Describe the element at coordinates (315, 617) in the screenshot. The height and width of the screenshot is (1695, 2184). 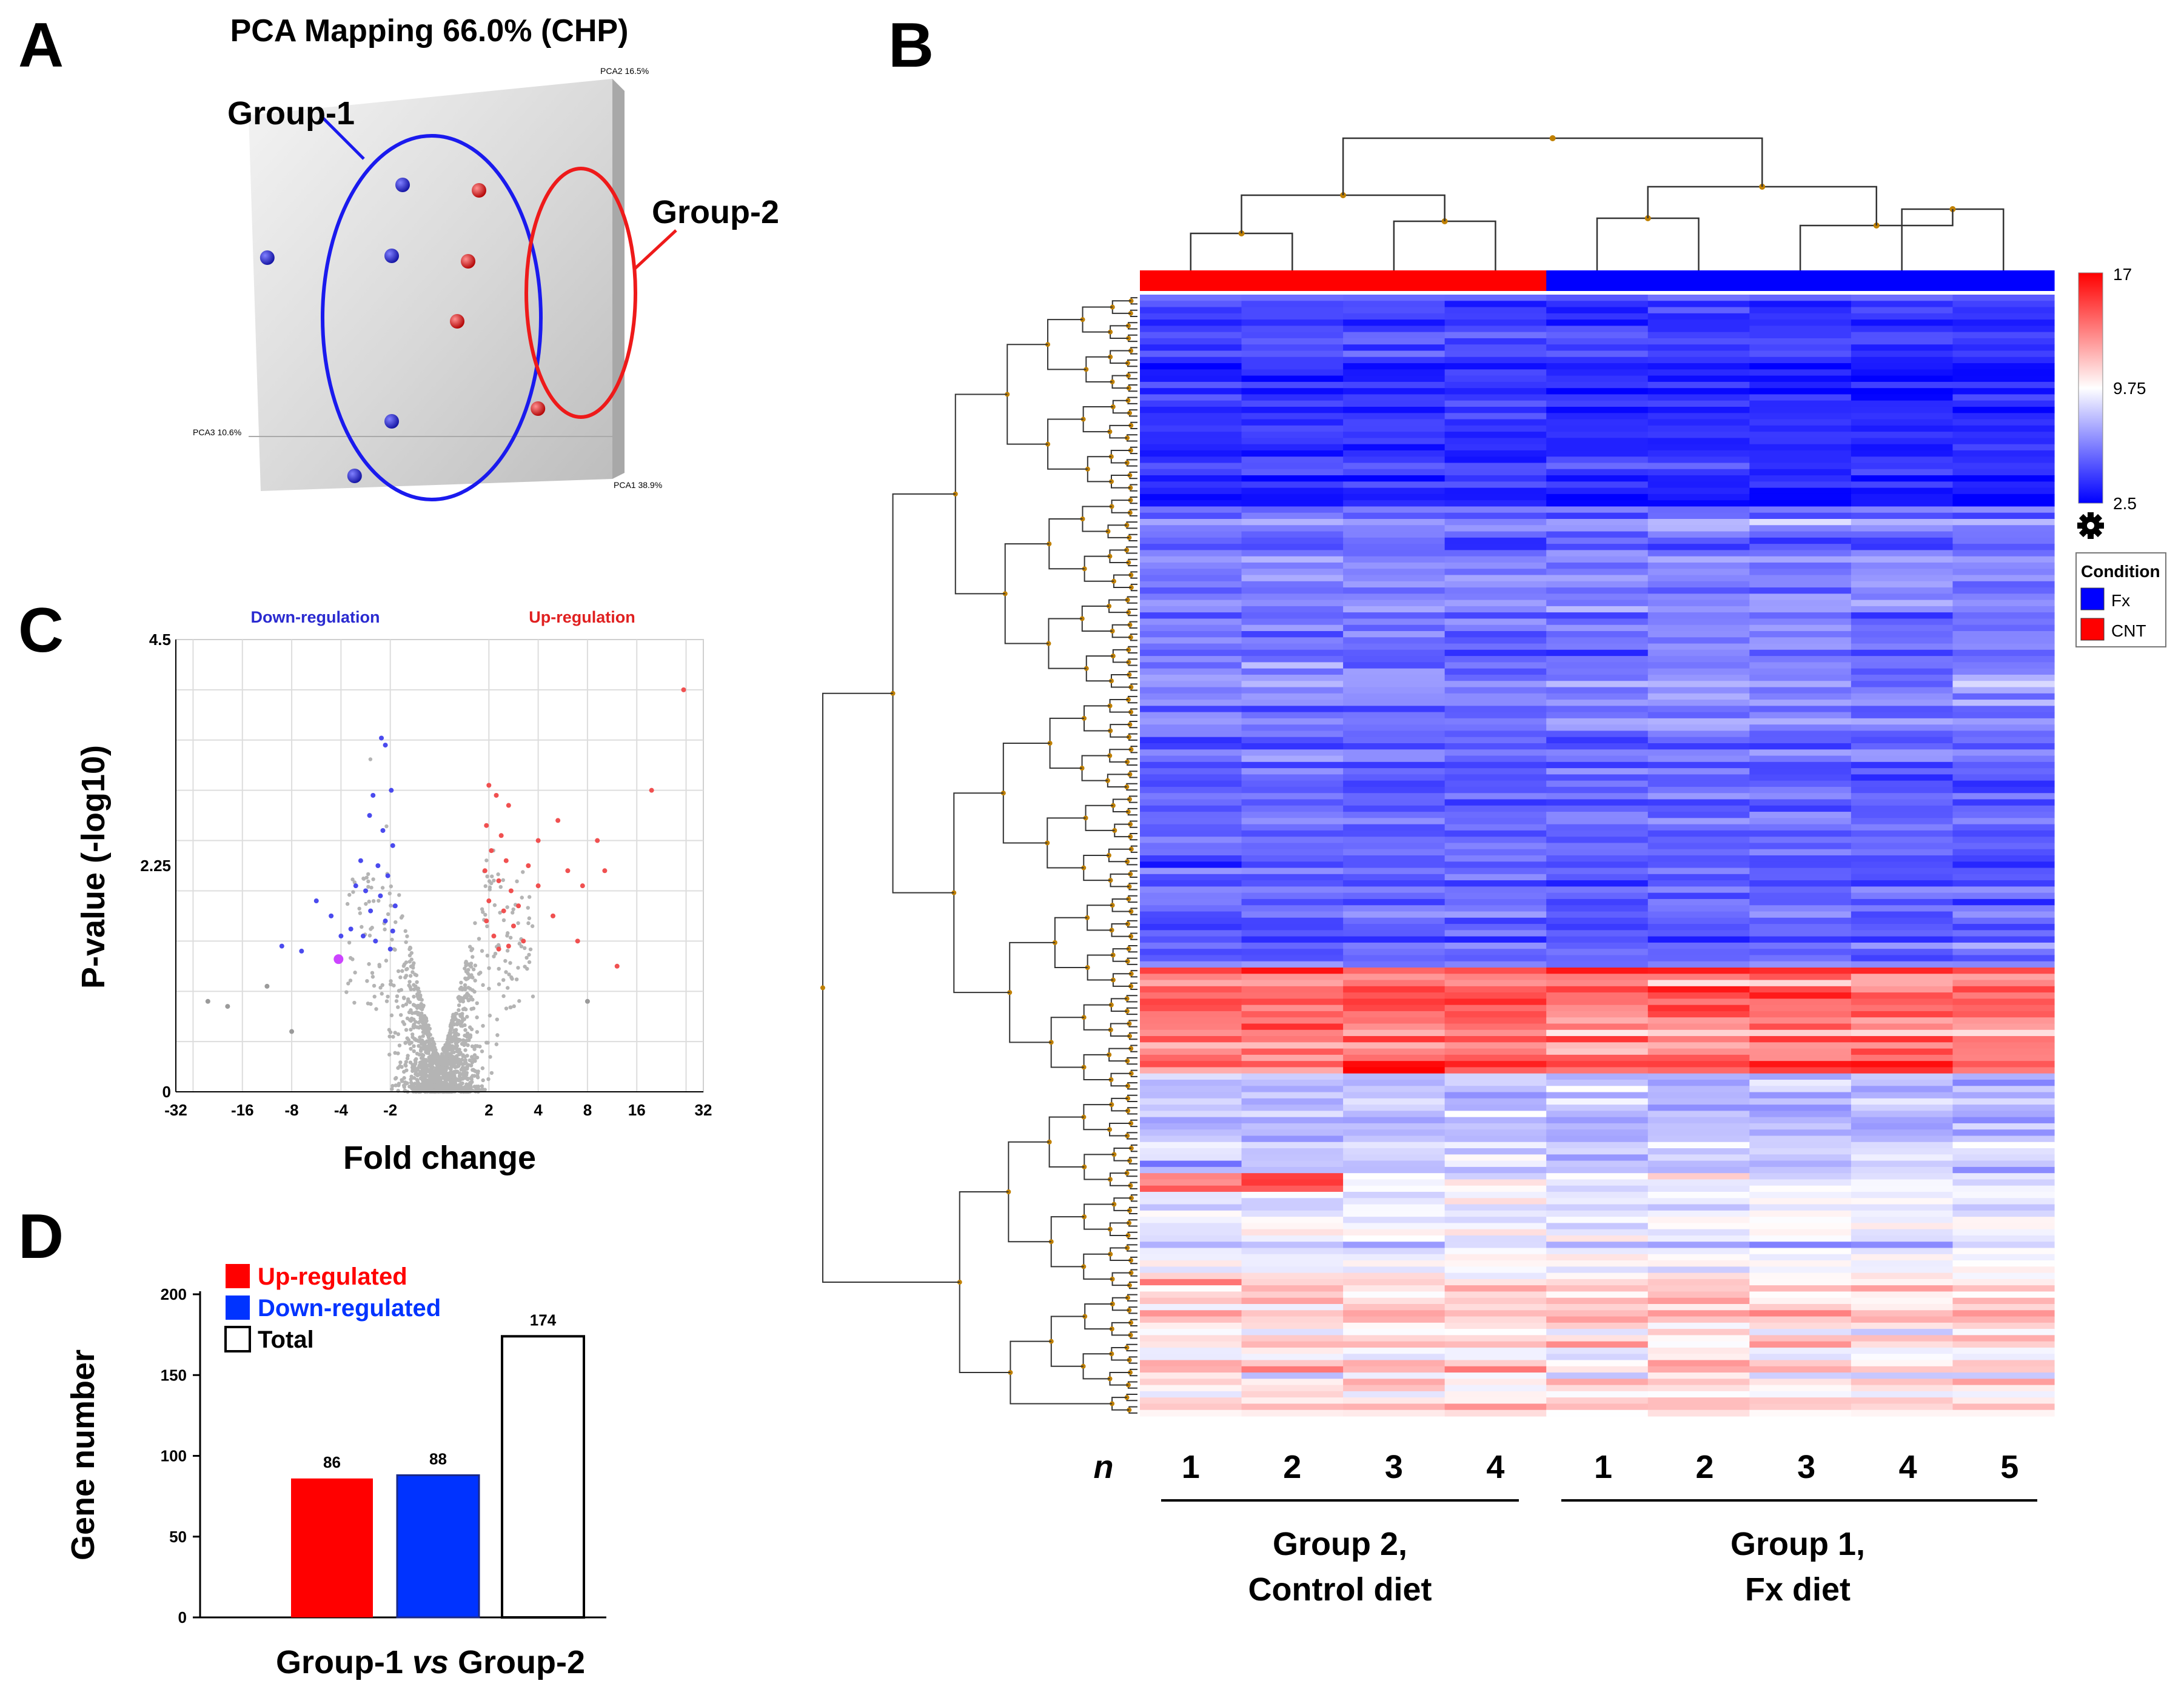
I see `down-regulation-label: Down-regulation` at that location.